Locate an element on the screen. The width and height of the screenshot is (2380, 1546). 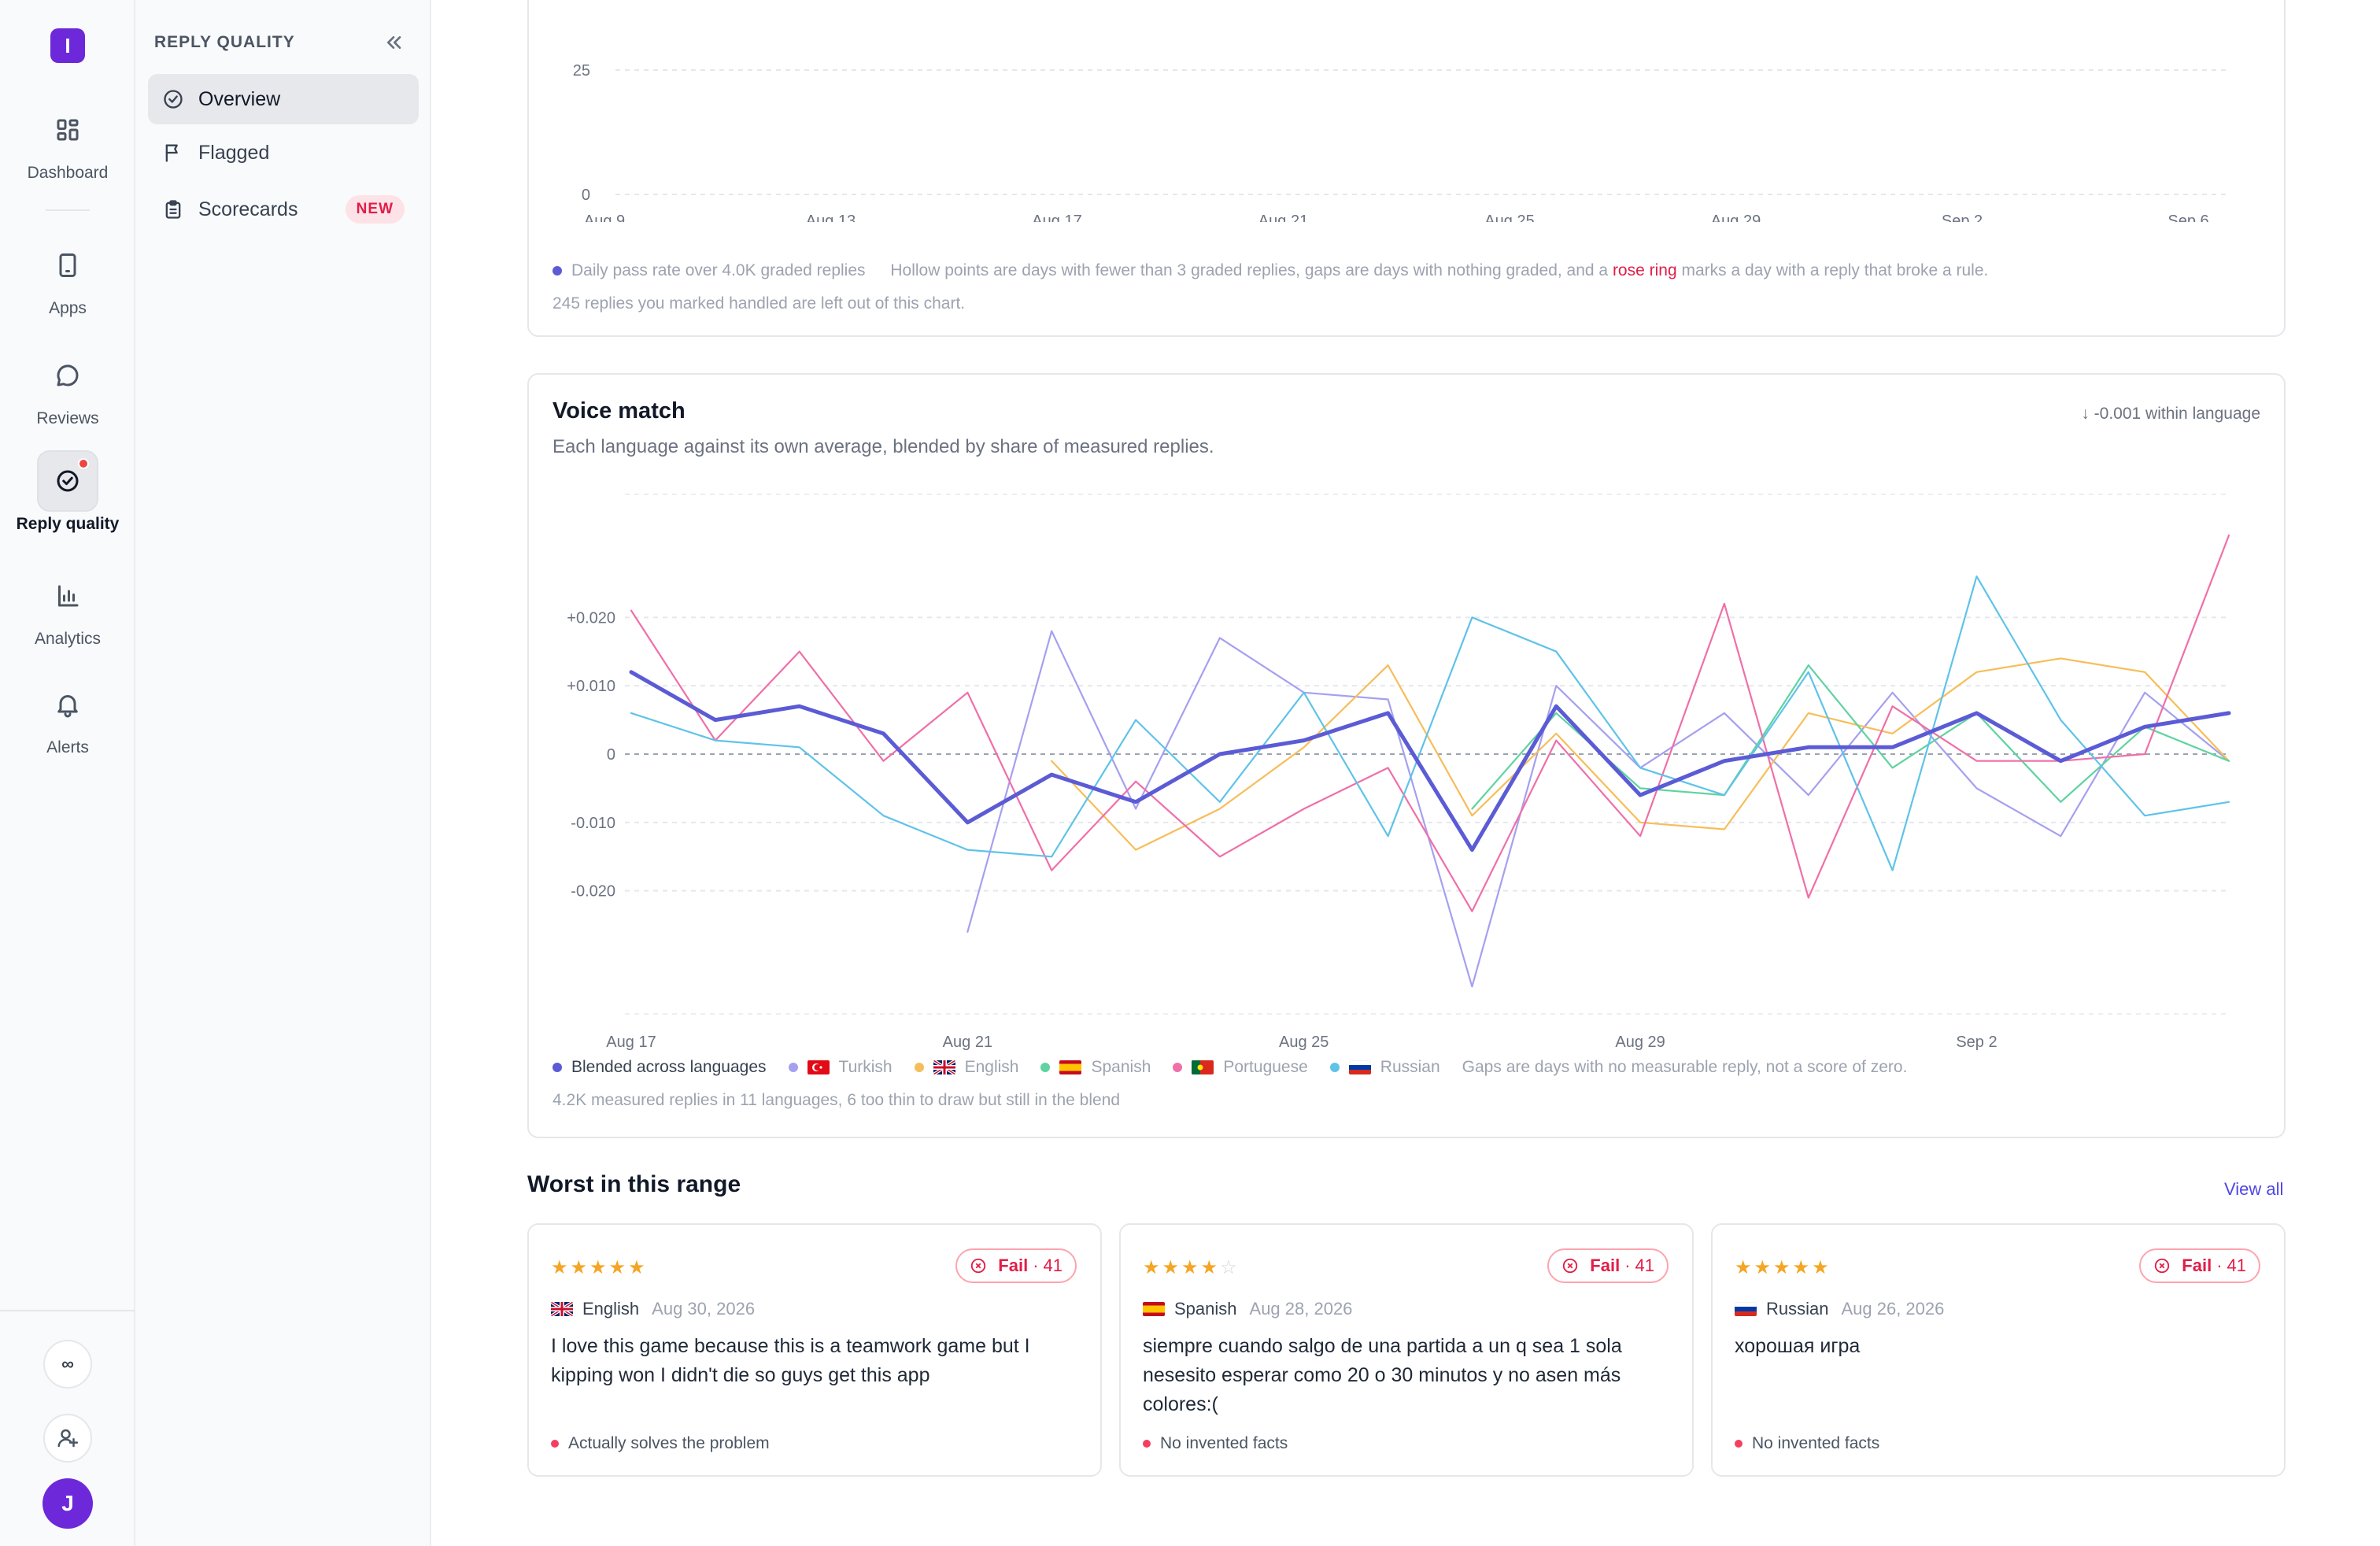
rule-label: Actually solves the problem is located at coordinates (669, 1443).